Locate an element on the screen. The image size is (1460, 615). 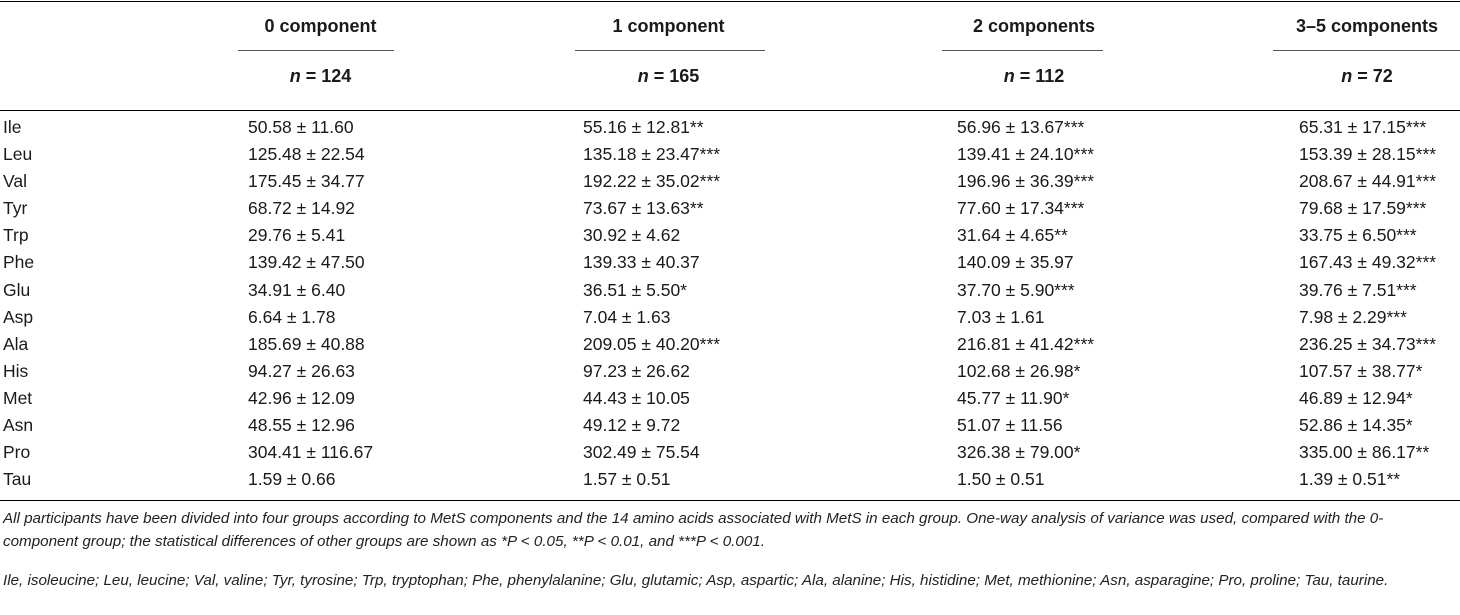
n-value-label: n = 124 is located at coordinates (320, 76).